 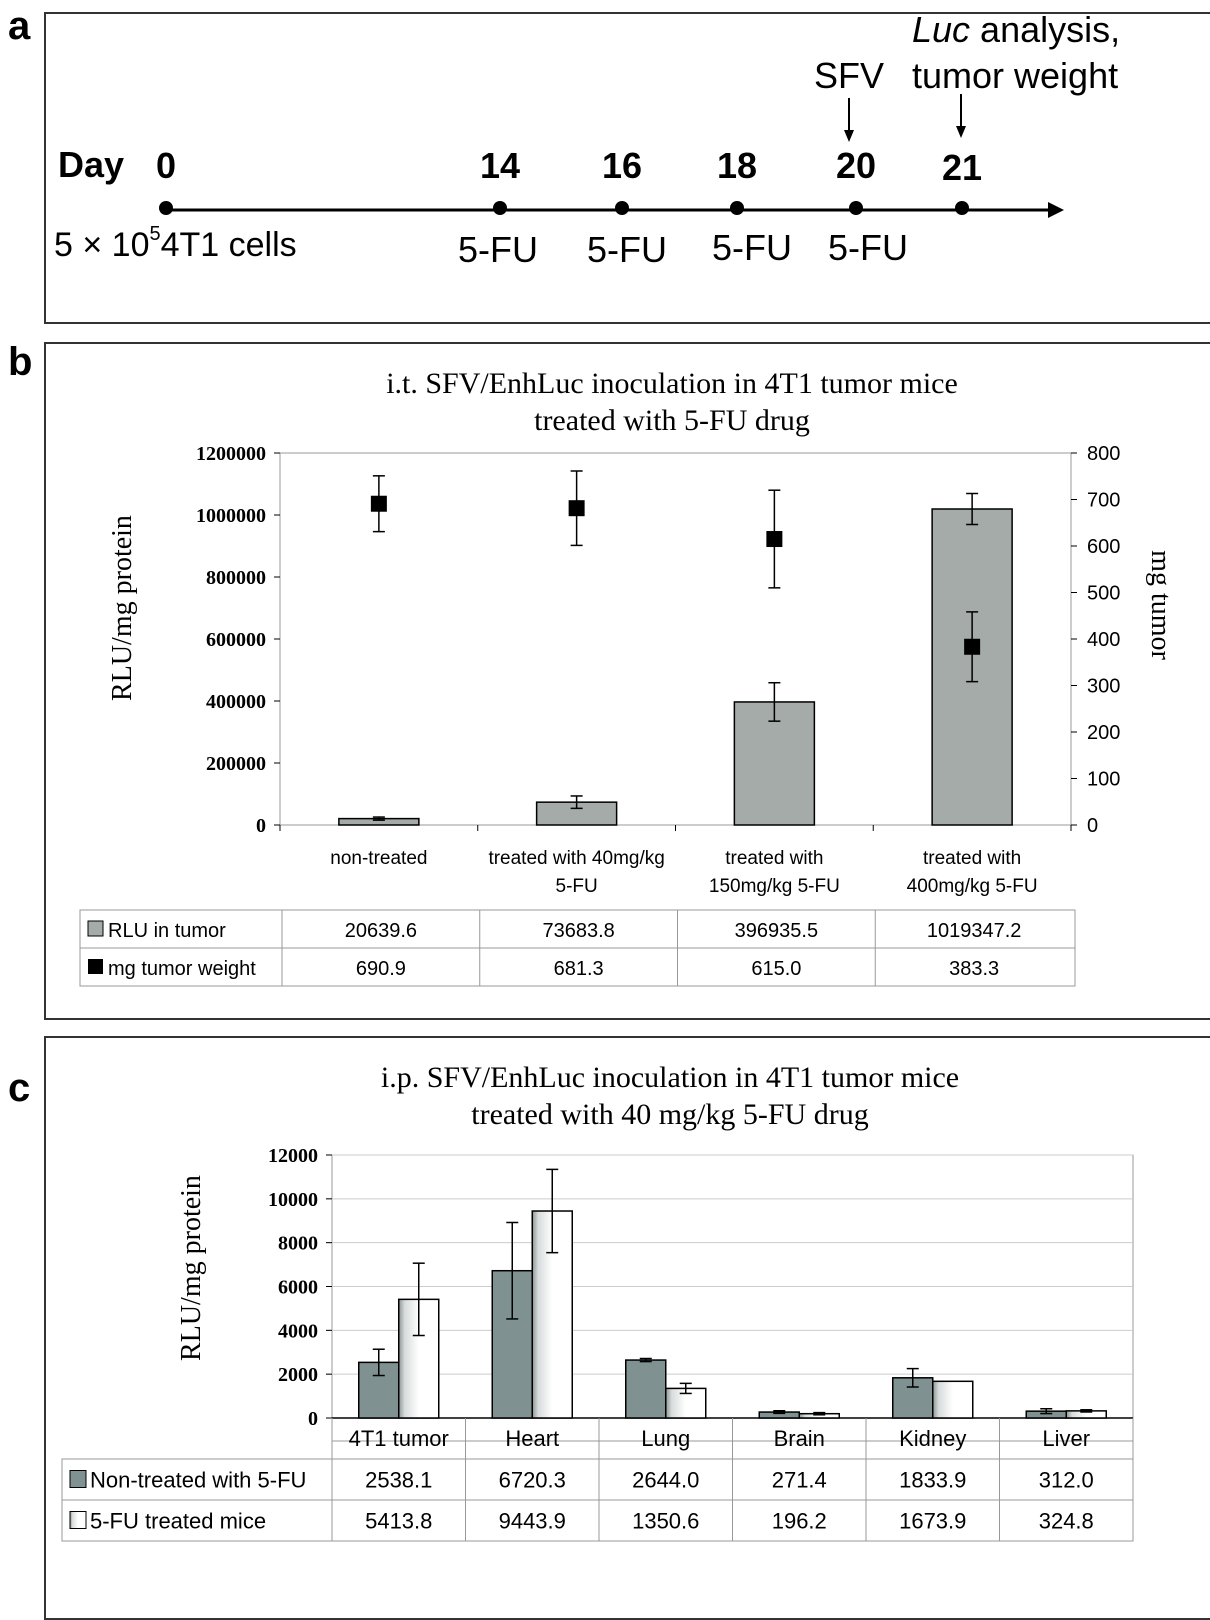 What do you see at coordinates (154, 234) in the screenshot?
I see `cells-exponent: 5` at bounding box center [154, 234].